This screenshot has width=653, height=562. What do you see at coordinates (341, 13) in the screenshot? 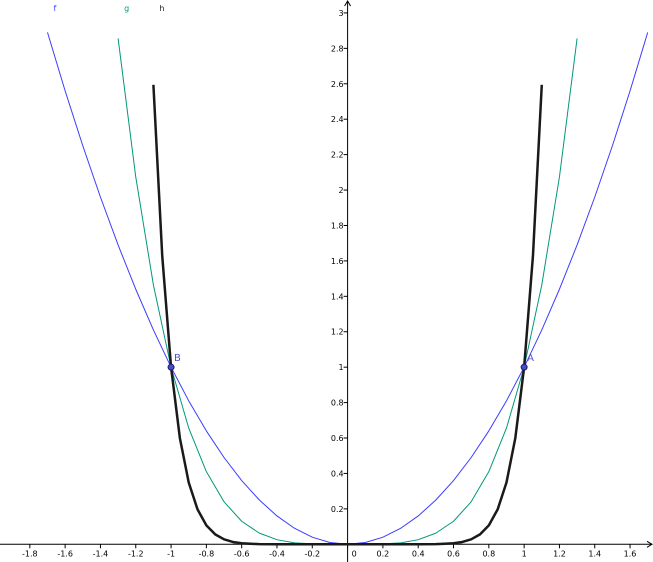
I see `y-tick-label: 3` at bounding box center [341, 13].